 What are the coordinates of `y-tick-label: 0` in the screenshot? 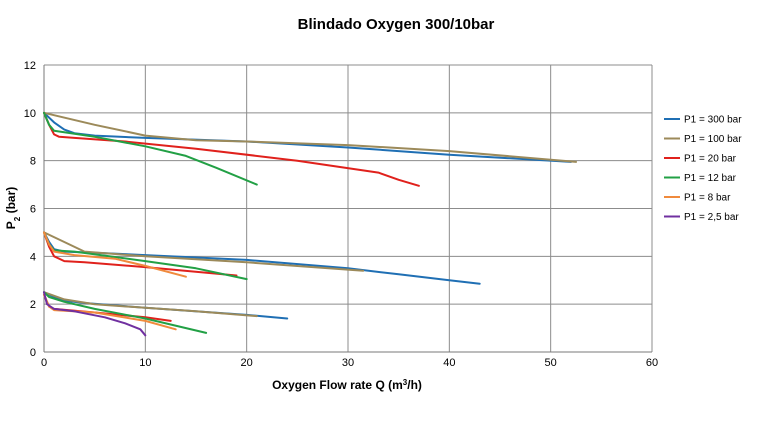 It's located at (33, 353).